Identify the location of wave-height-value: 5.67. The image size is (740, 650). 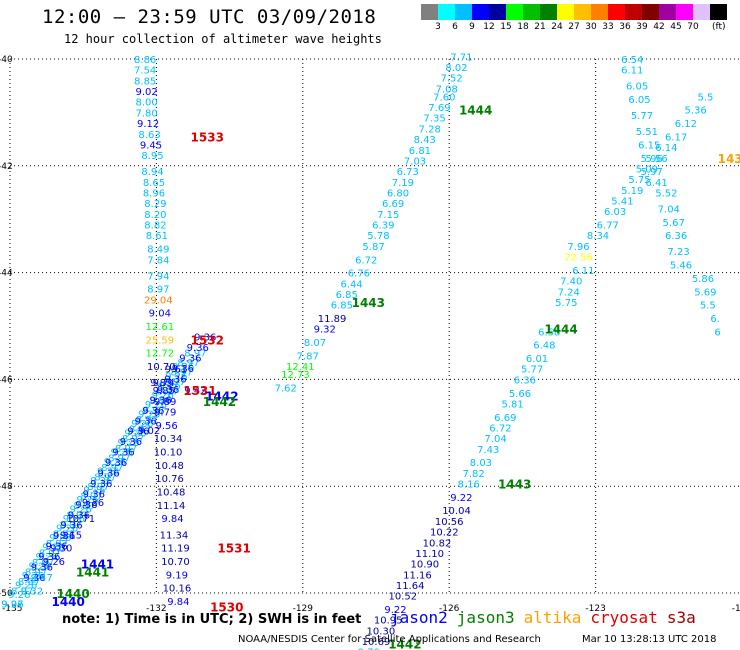
(674, 223).